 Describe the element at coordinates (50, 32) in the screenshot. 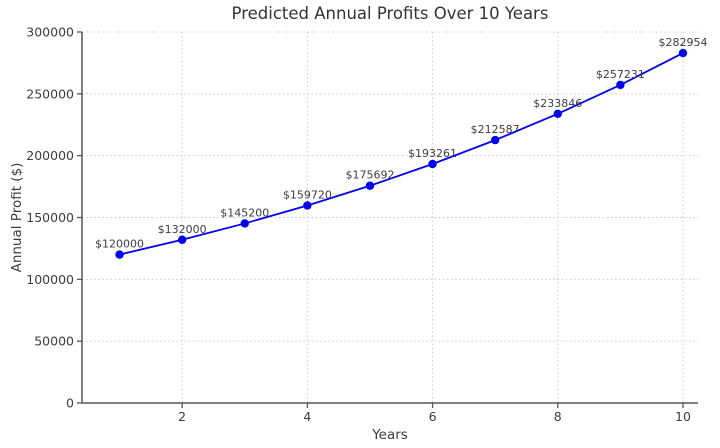

I see `y-tick-label: 300000` at that location.